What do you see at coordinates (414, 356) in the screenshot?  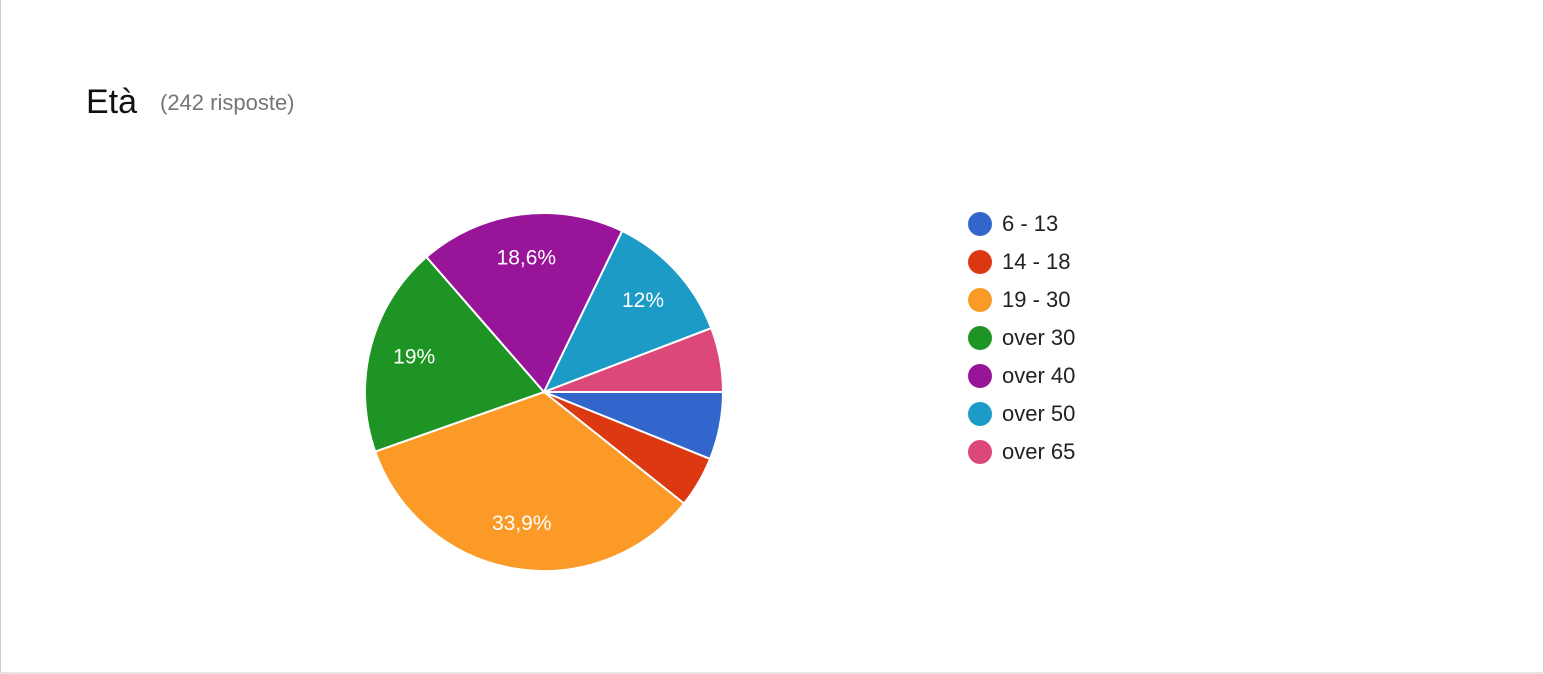 I see `slice-label: 19%` at bounding box center [414, 356].